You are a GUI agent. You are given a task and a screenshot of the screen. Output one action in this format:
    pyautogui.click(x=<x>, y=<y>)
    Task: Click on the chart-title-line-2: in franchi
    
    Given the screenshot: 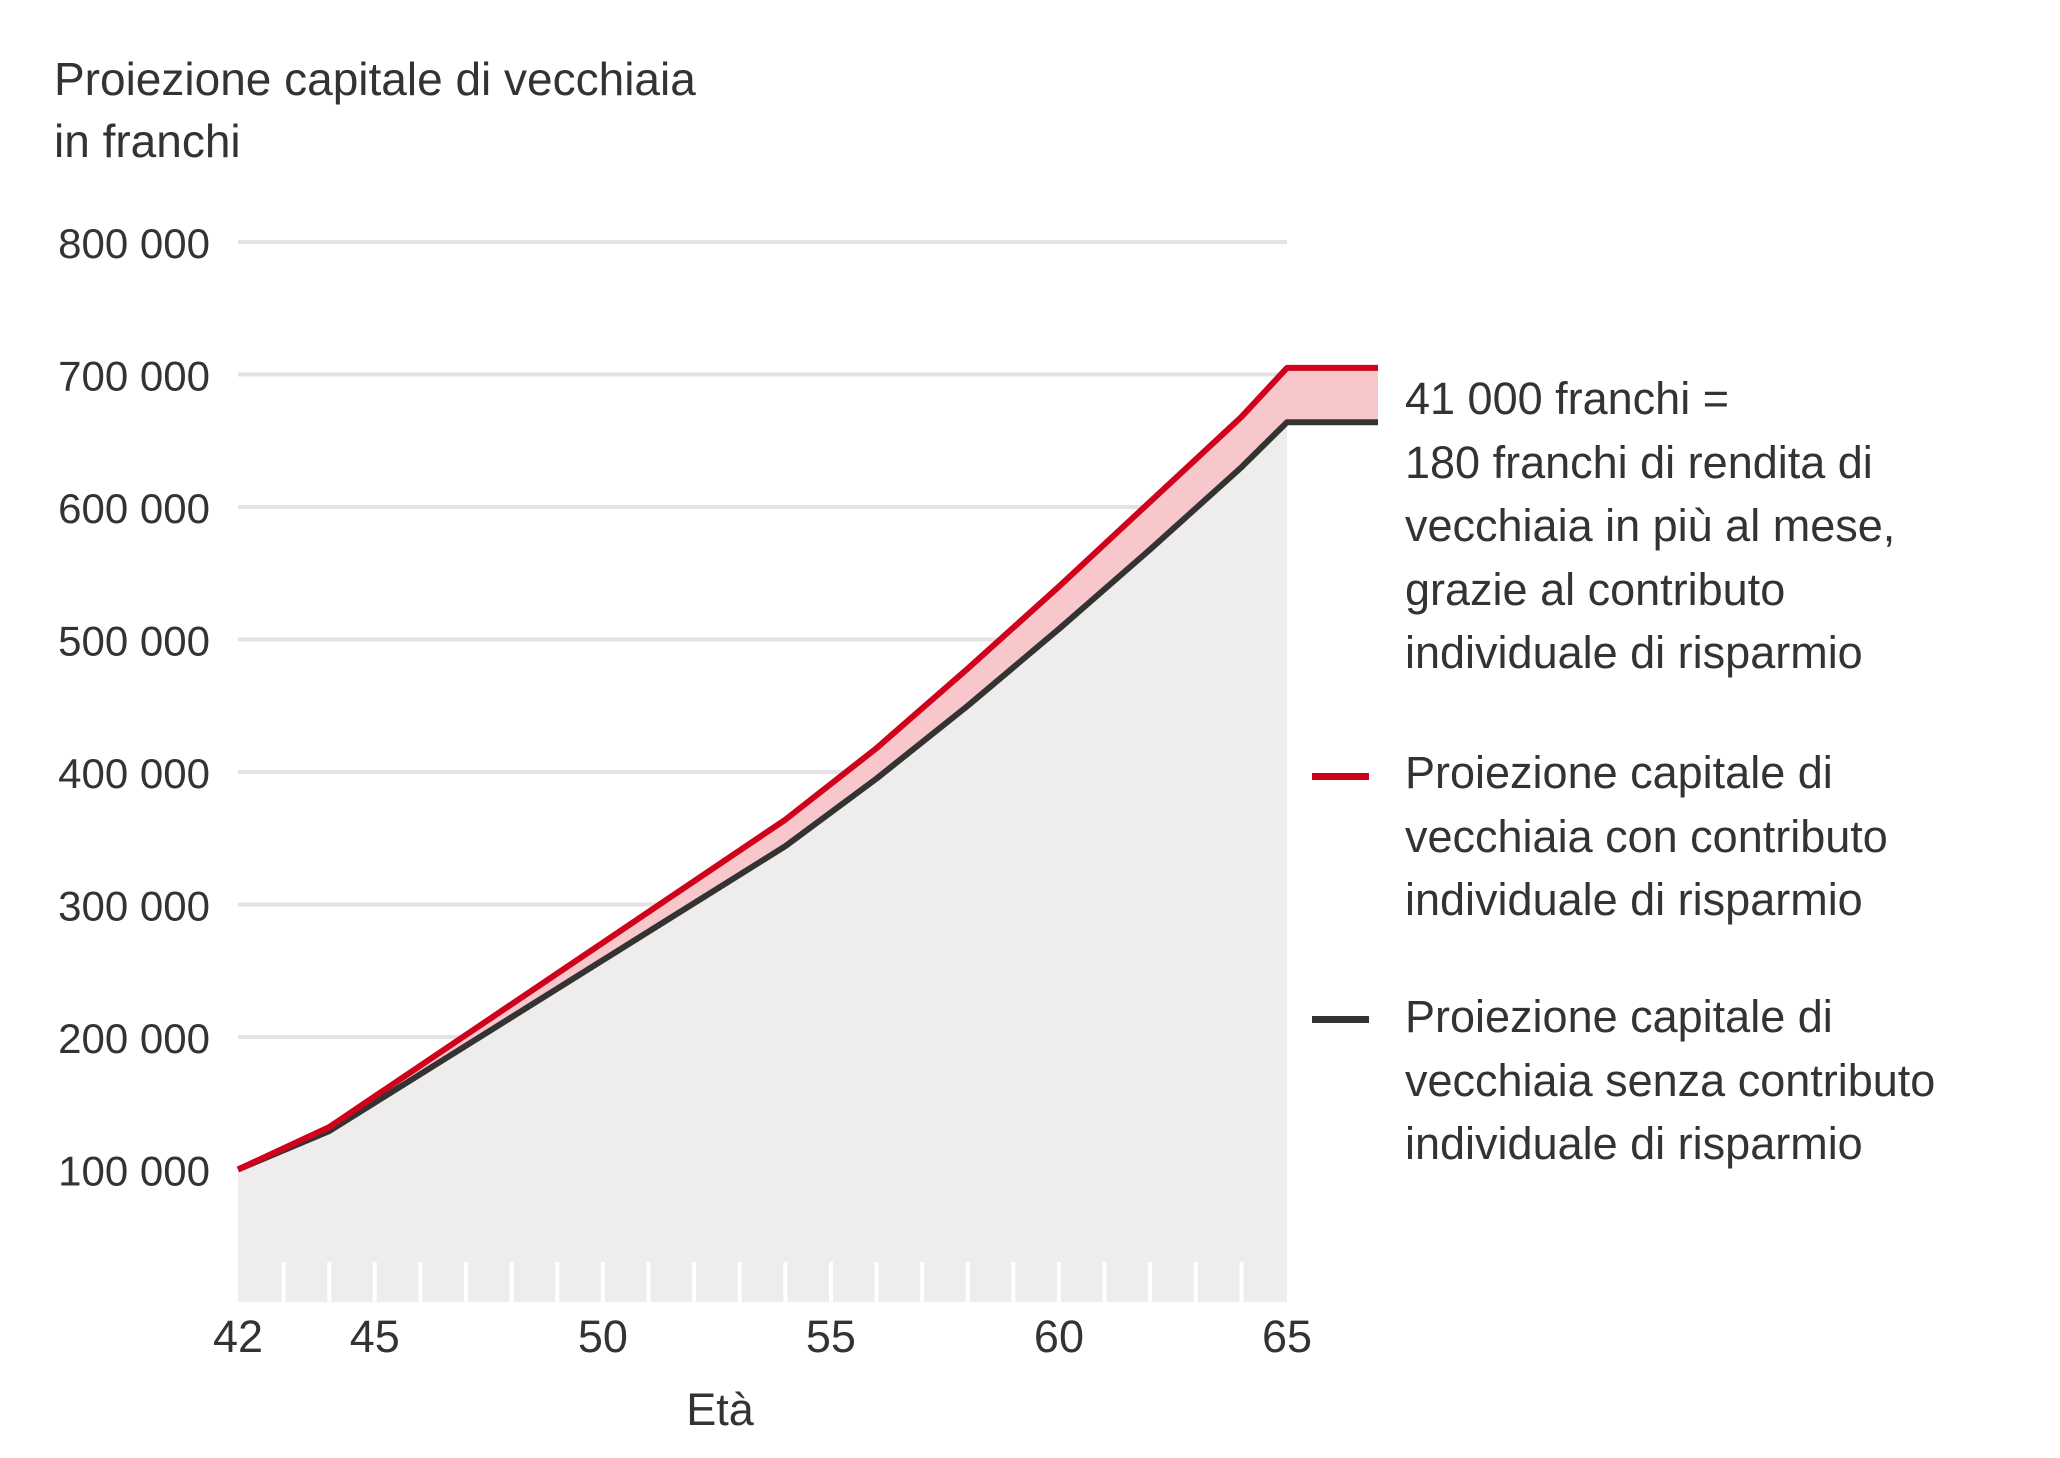 What is the action you would take?
    pyautogui.click(x=147, y=141)
    